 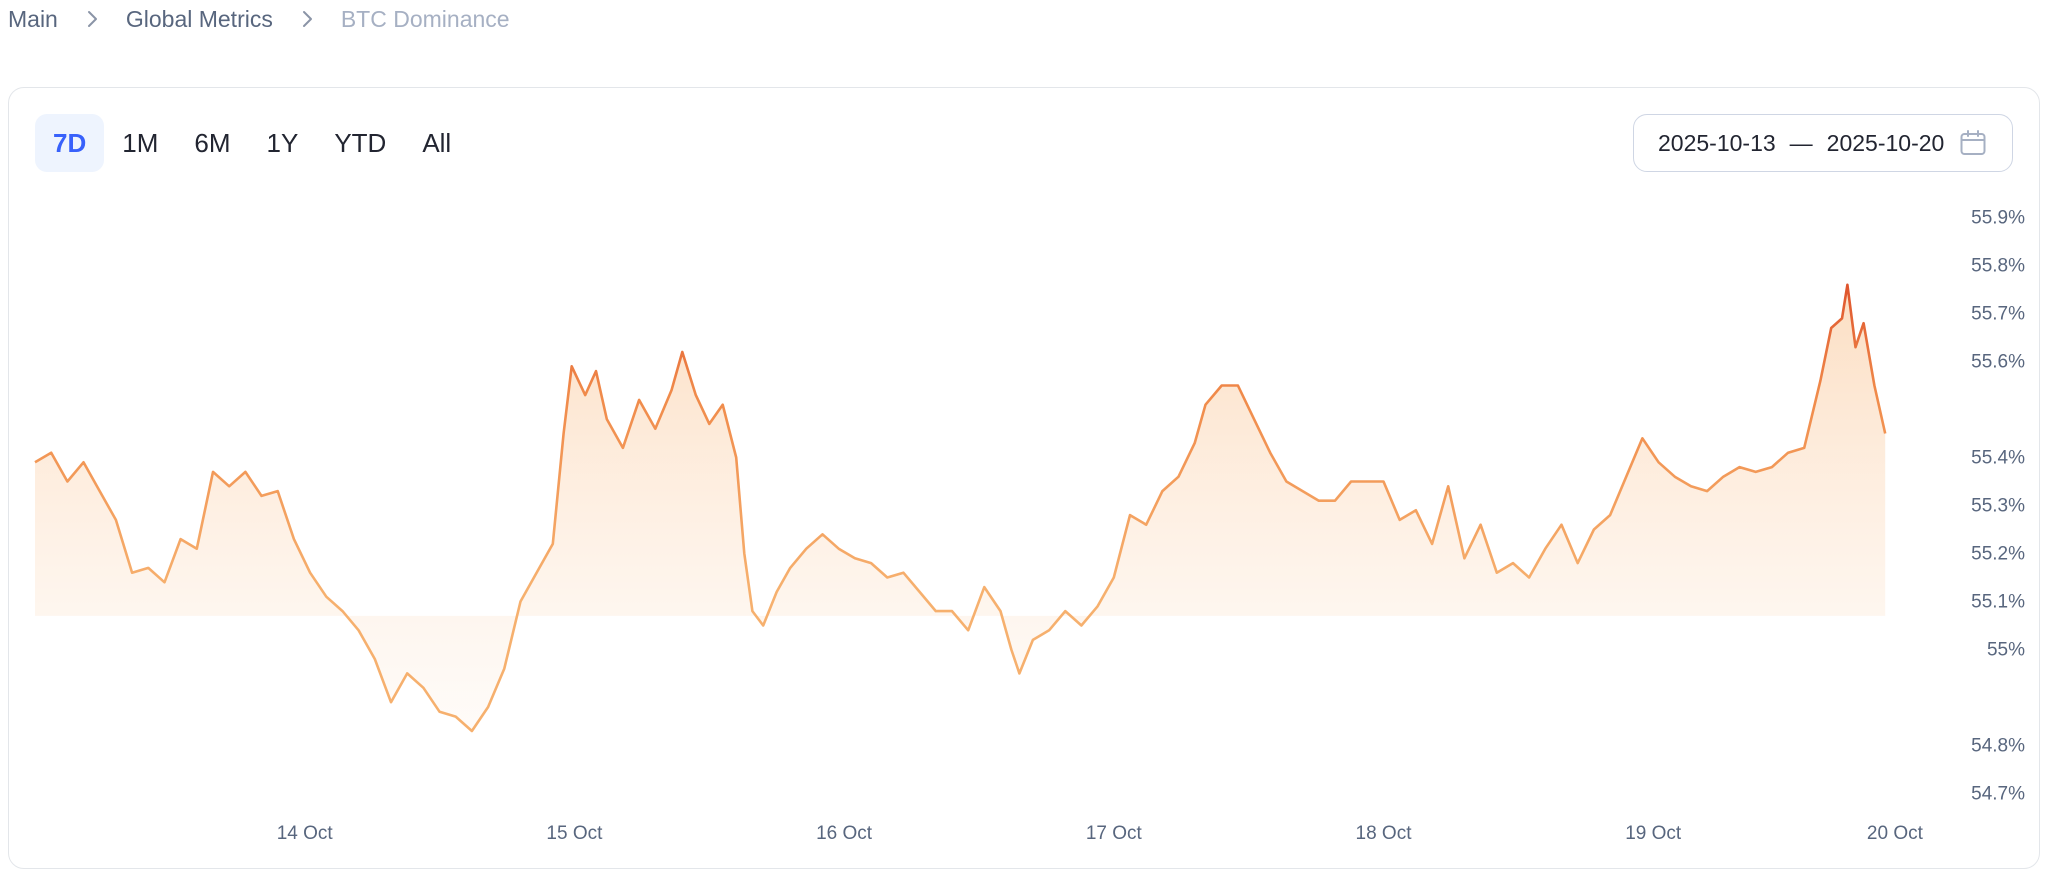 I want to click on date-to: 2025-10-20, so click(x=1885, y=142).